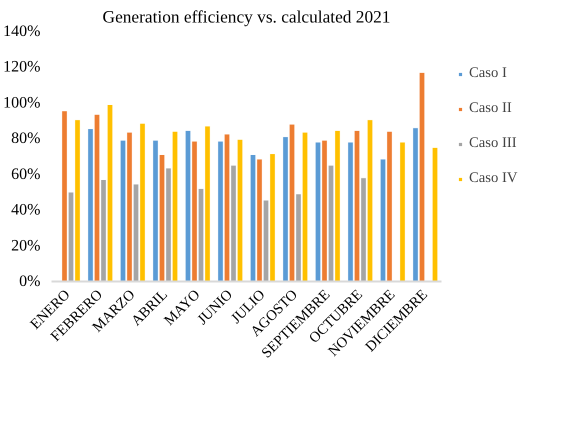 The image size is (583, 425). Describe the element at coordinates (25, 139) in the screenshot. I see `y-tick-label: 80%` at that location.